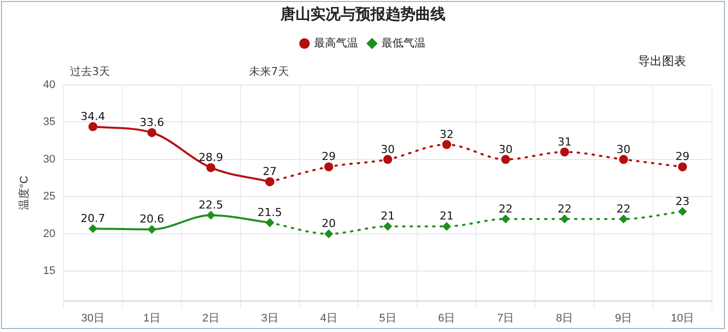 The width and height of the screenshot is (728, 332). I want to click on y-tick-label: 30, so click(49, 159).